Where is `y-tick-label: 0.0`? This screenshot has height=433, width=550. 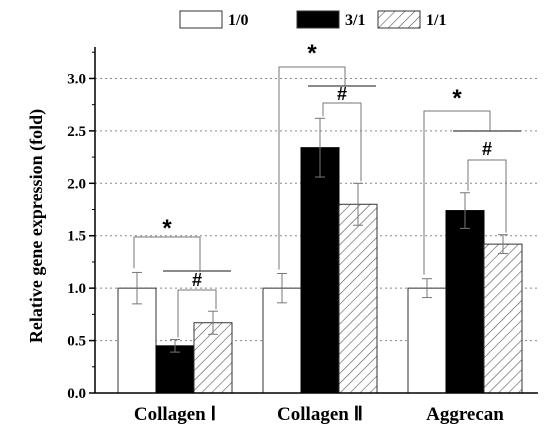
y-tick-label: 0.0 is located at coordinates (76, 394).